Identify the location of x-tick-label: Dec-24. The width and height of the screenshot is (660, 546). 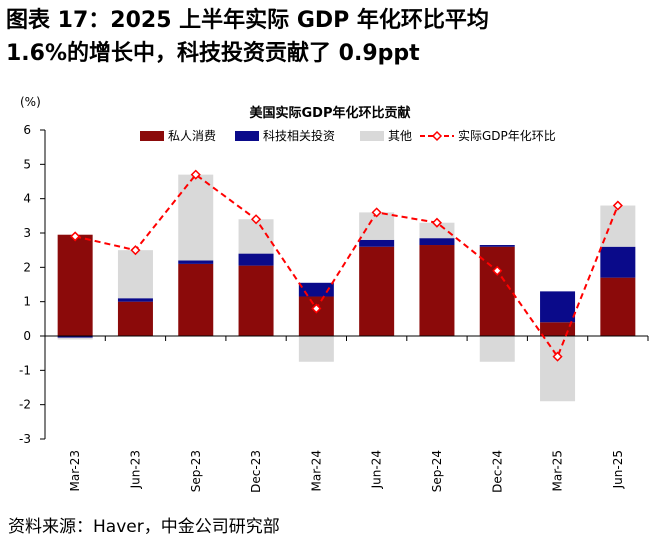
(497, 471).